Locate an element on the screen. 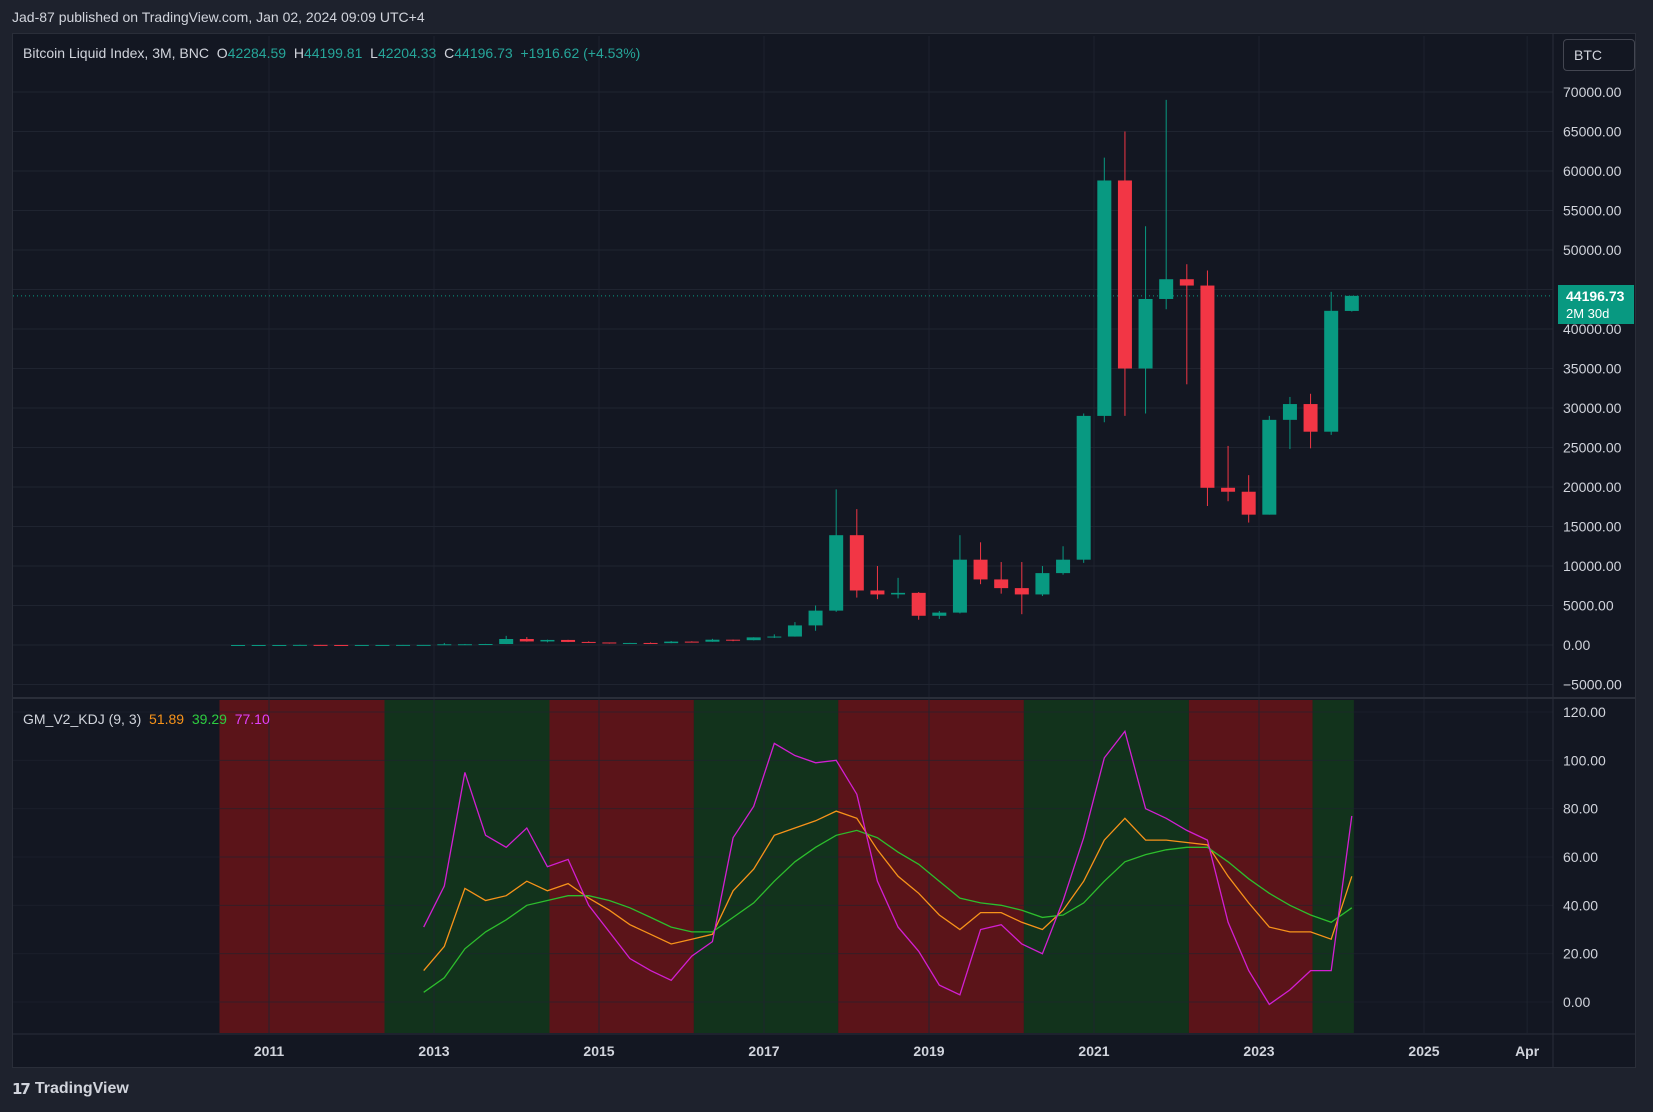  footer-brand-label: TradingView is located at coordinates (81, 1088).